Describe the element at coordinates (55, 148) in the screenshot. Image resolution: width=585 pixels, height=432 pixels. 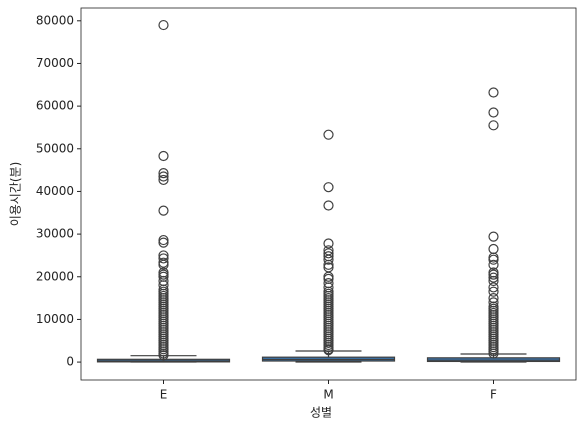
I see `y-tick-label: 50000` at that location.